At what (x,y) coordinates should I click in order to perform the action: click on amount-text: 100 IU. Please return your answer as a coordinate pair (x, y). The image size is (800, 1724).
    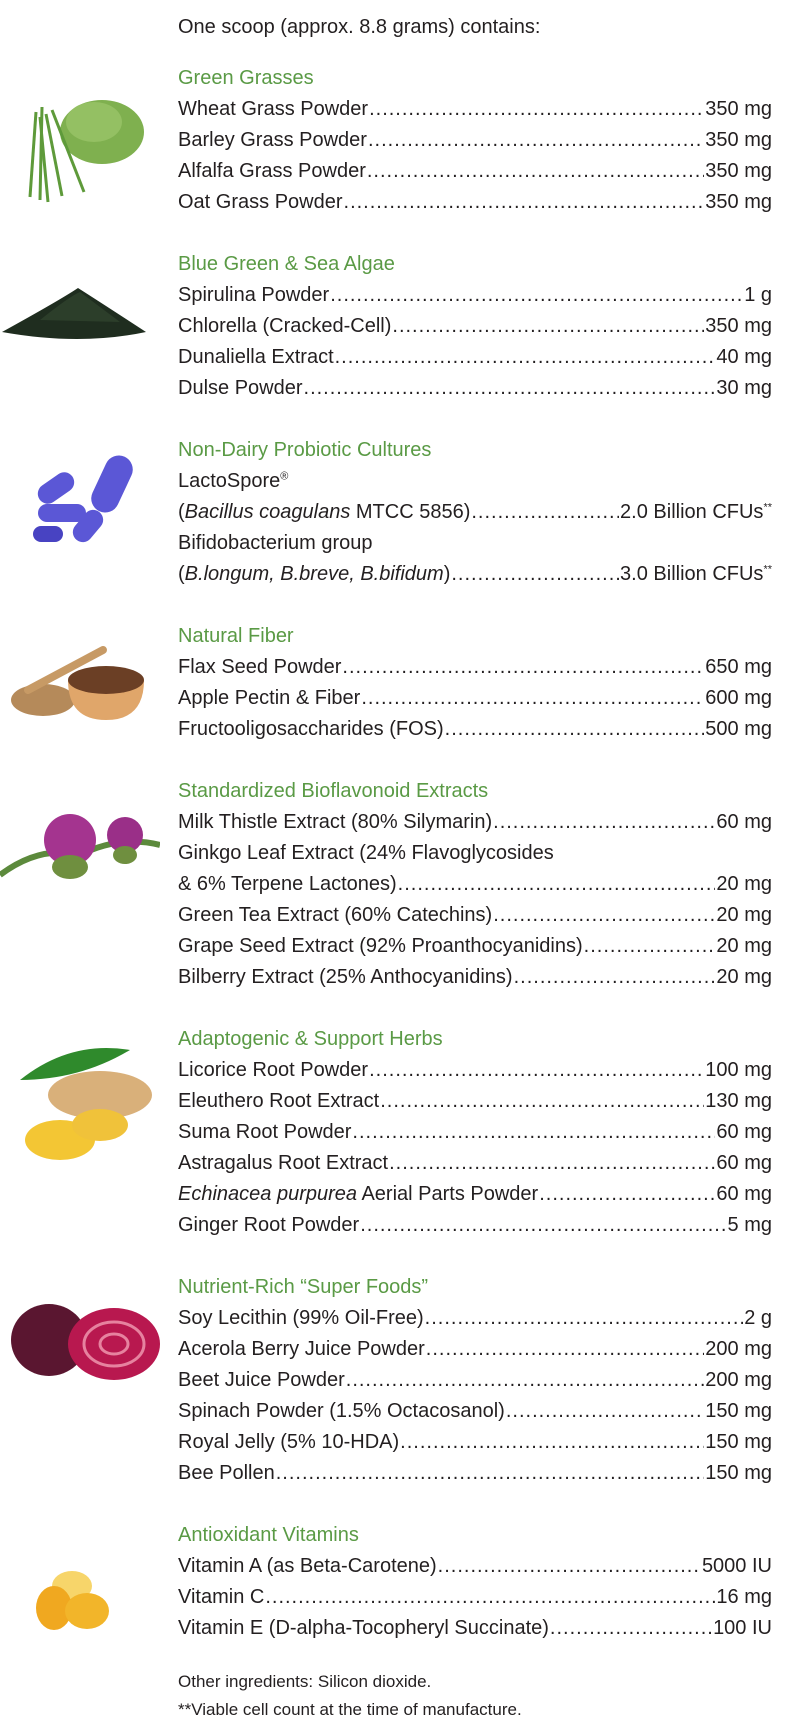
    Looking at the image, I should click on (742, 1628).